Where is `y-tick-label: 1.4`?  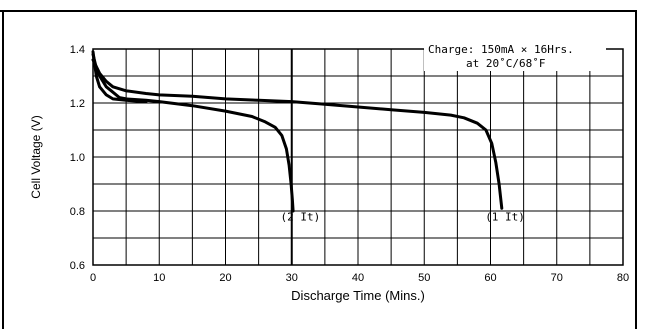
y-tick-label: 1.4 is located at coordinates (77, 50).